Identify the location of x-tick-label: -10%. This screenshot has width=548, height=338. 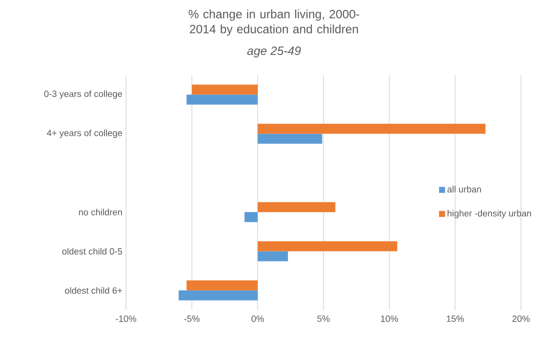
(126, 319).